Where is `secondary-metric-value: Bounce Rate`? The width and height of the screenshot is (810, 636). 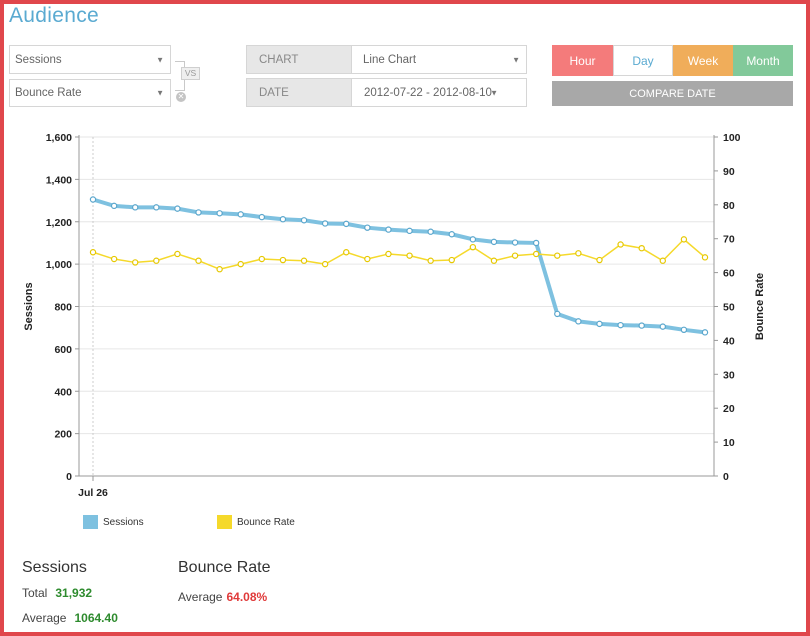
secondary-metric-value: Bounce Rate is located at coordinates (48, 93).